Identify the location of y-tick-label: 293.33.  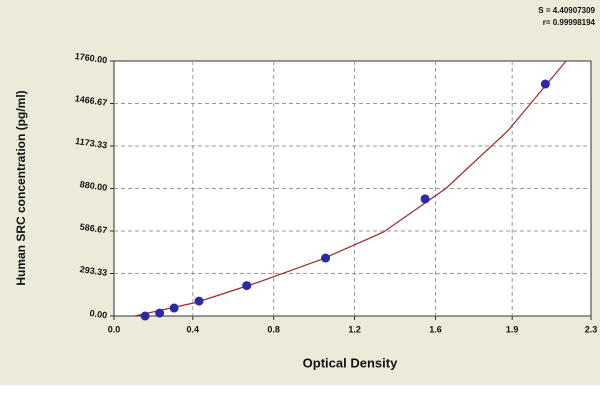
(93, 271).